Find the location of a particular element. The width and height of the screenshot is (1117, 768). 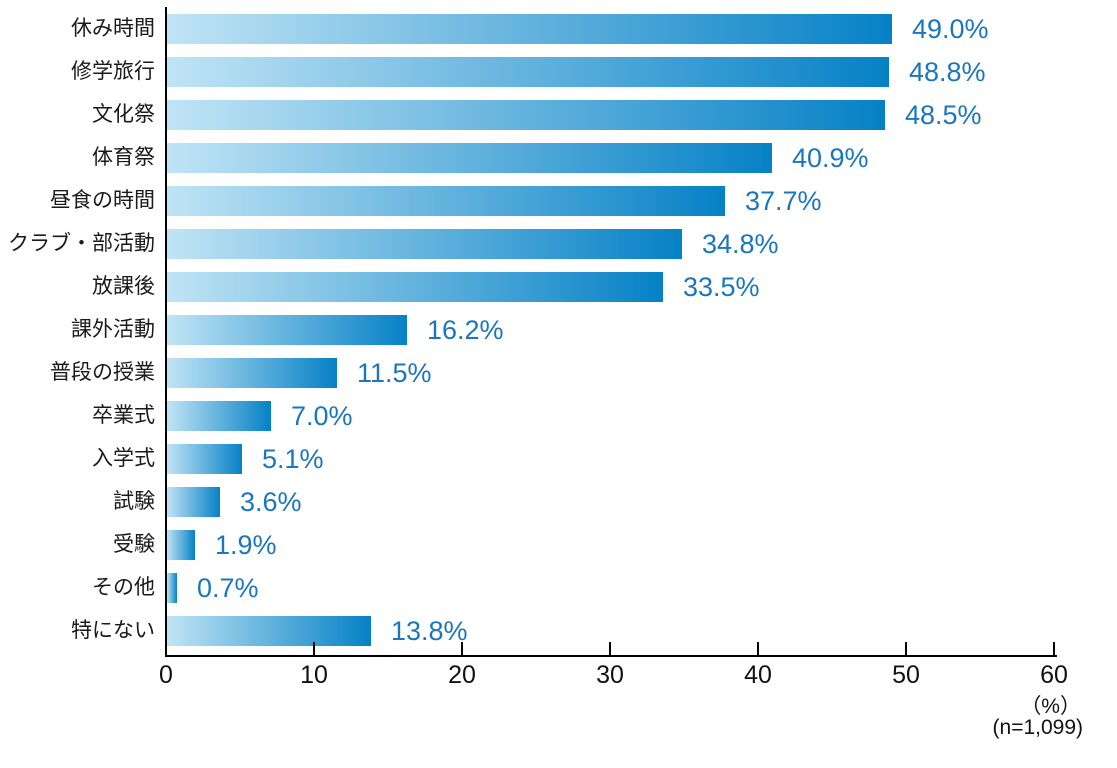

category-label: 入学式 is located at coordinates (123, 458).